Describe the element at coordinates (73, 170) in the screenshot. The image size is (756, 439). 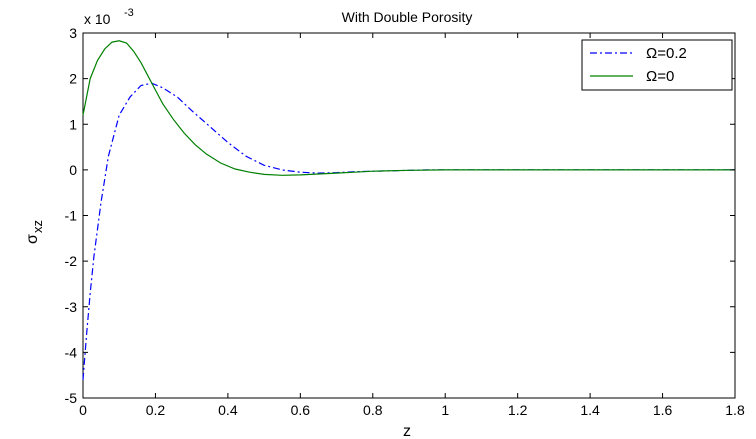
I see `y-tick-label: 0` at that location.